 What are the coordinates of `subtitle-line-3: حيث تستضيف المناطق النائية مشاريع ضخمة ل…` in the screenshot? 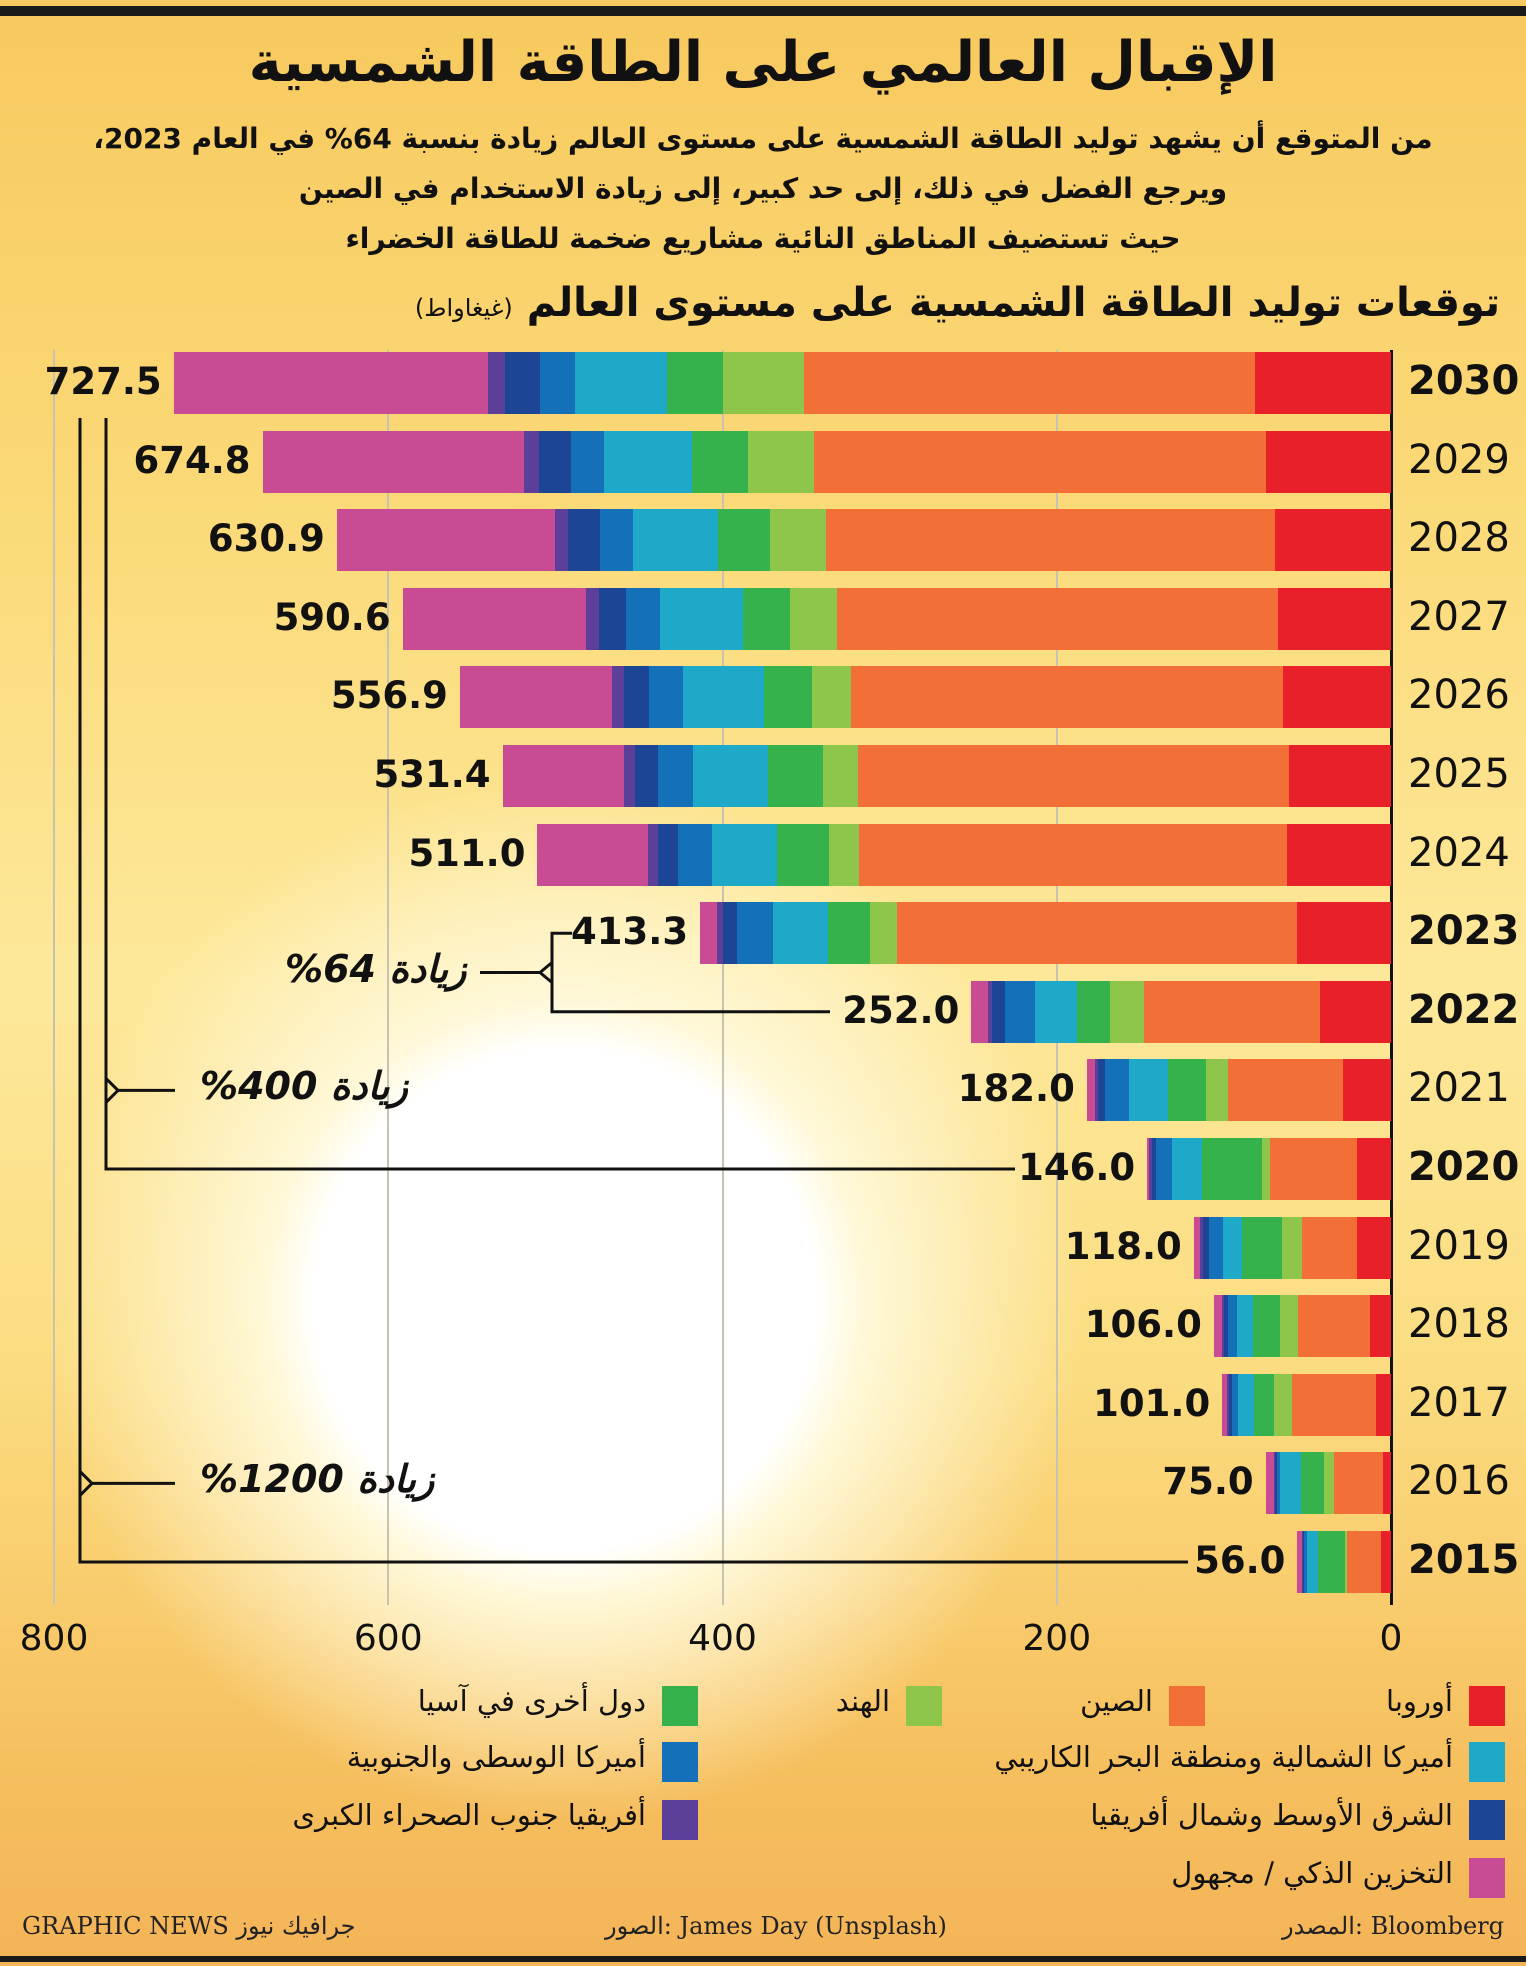 It's located at (763, 238).